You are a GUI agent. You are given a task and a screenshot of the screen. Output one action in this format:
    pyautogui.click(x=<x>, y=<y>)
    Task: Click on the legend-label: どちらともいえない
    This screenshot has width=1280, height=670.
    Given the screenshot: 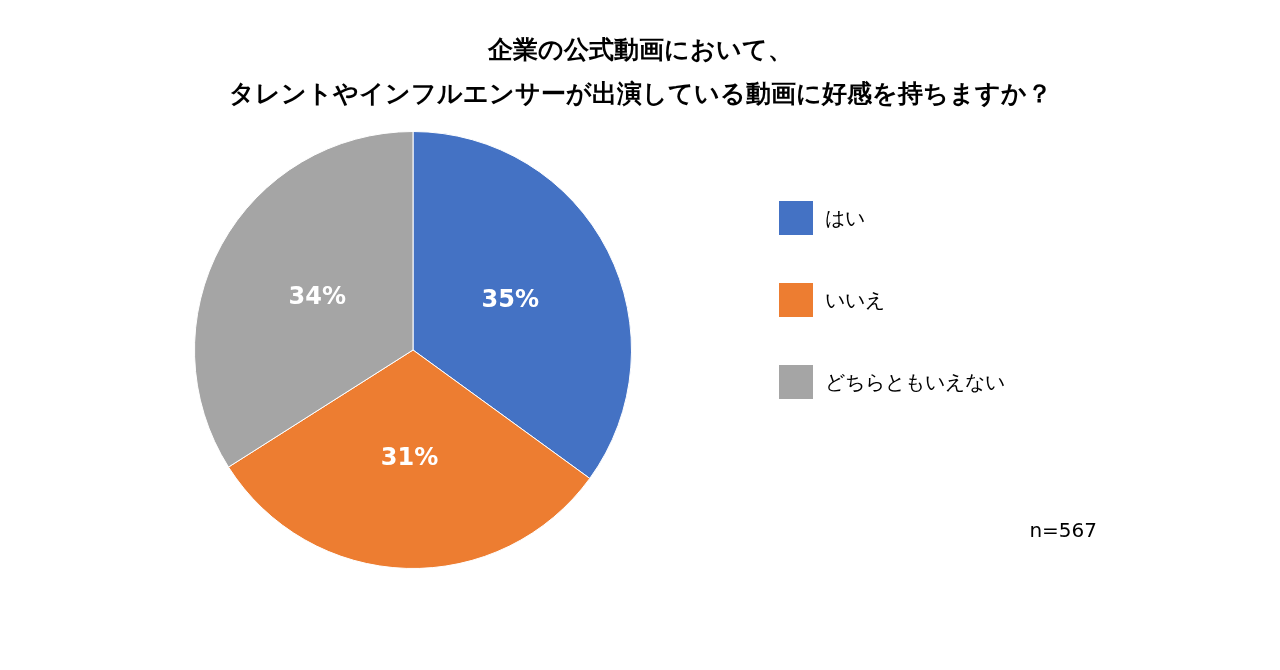 What is the action you would take?
    pyautogui.click(x=915, y=382)
    